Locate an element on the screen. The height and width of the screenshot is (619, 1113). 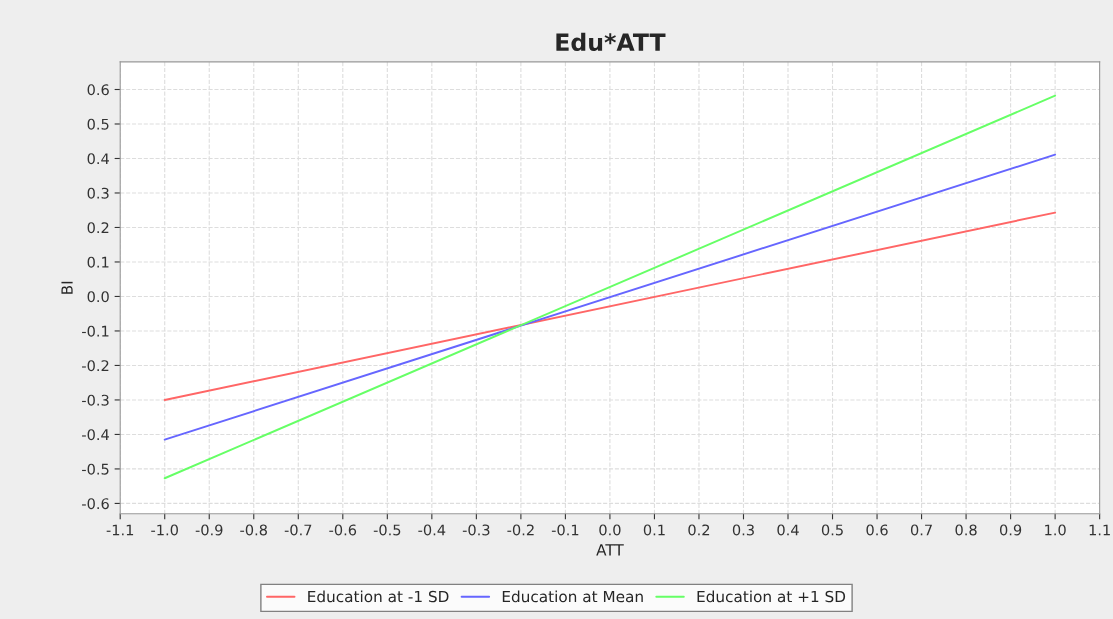
x-tick-label: -0.2 is located at coordinates (520, 530).